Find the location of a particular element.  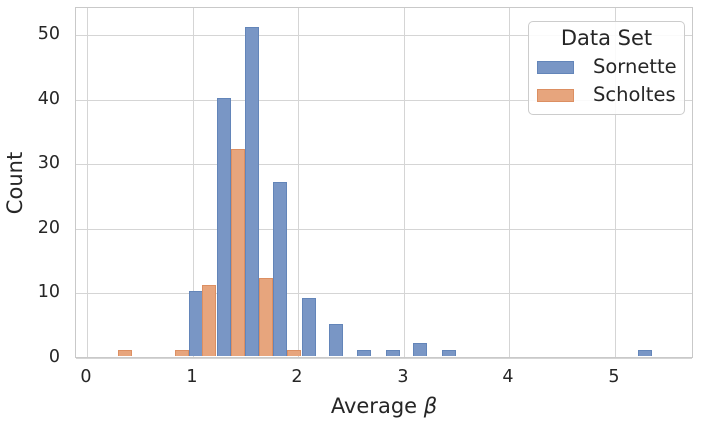

sornette-color-swatch is located at coordinates (555, 67).